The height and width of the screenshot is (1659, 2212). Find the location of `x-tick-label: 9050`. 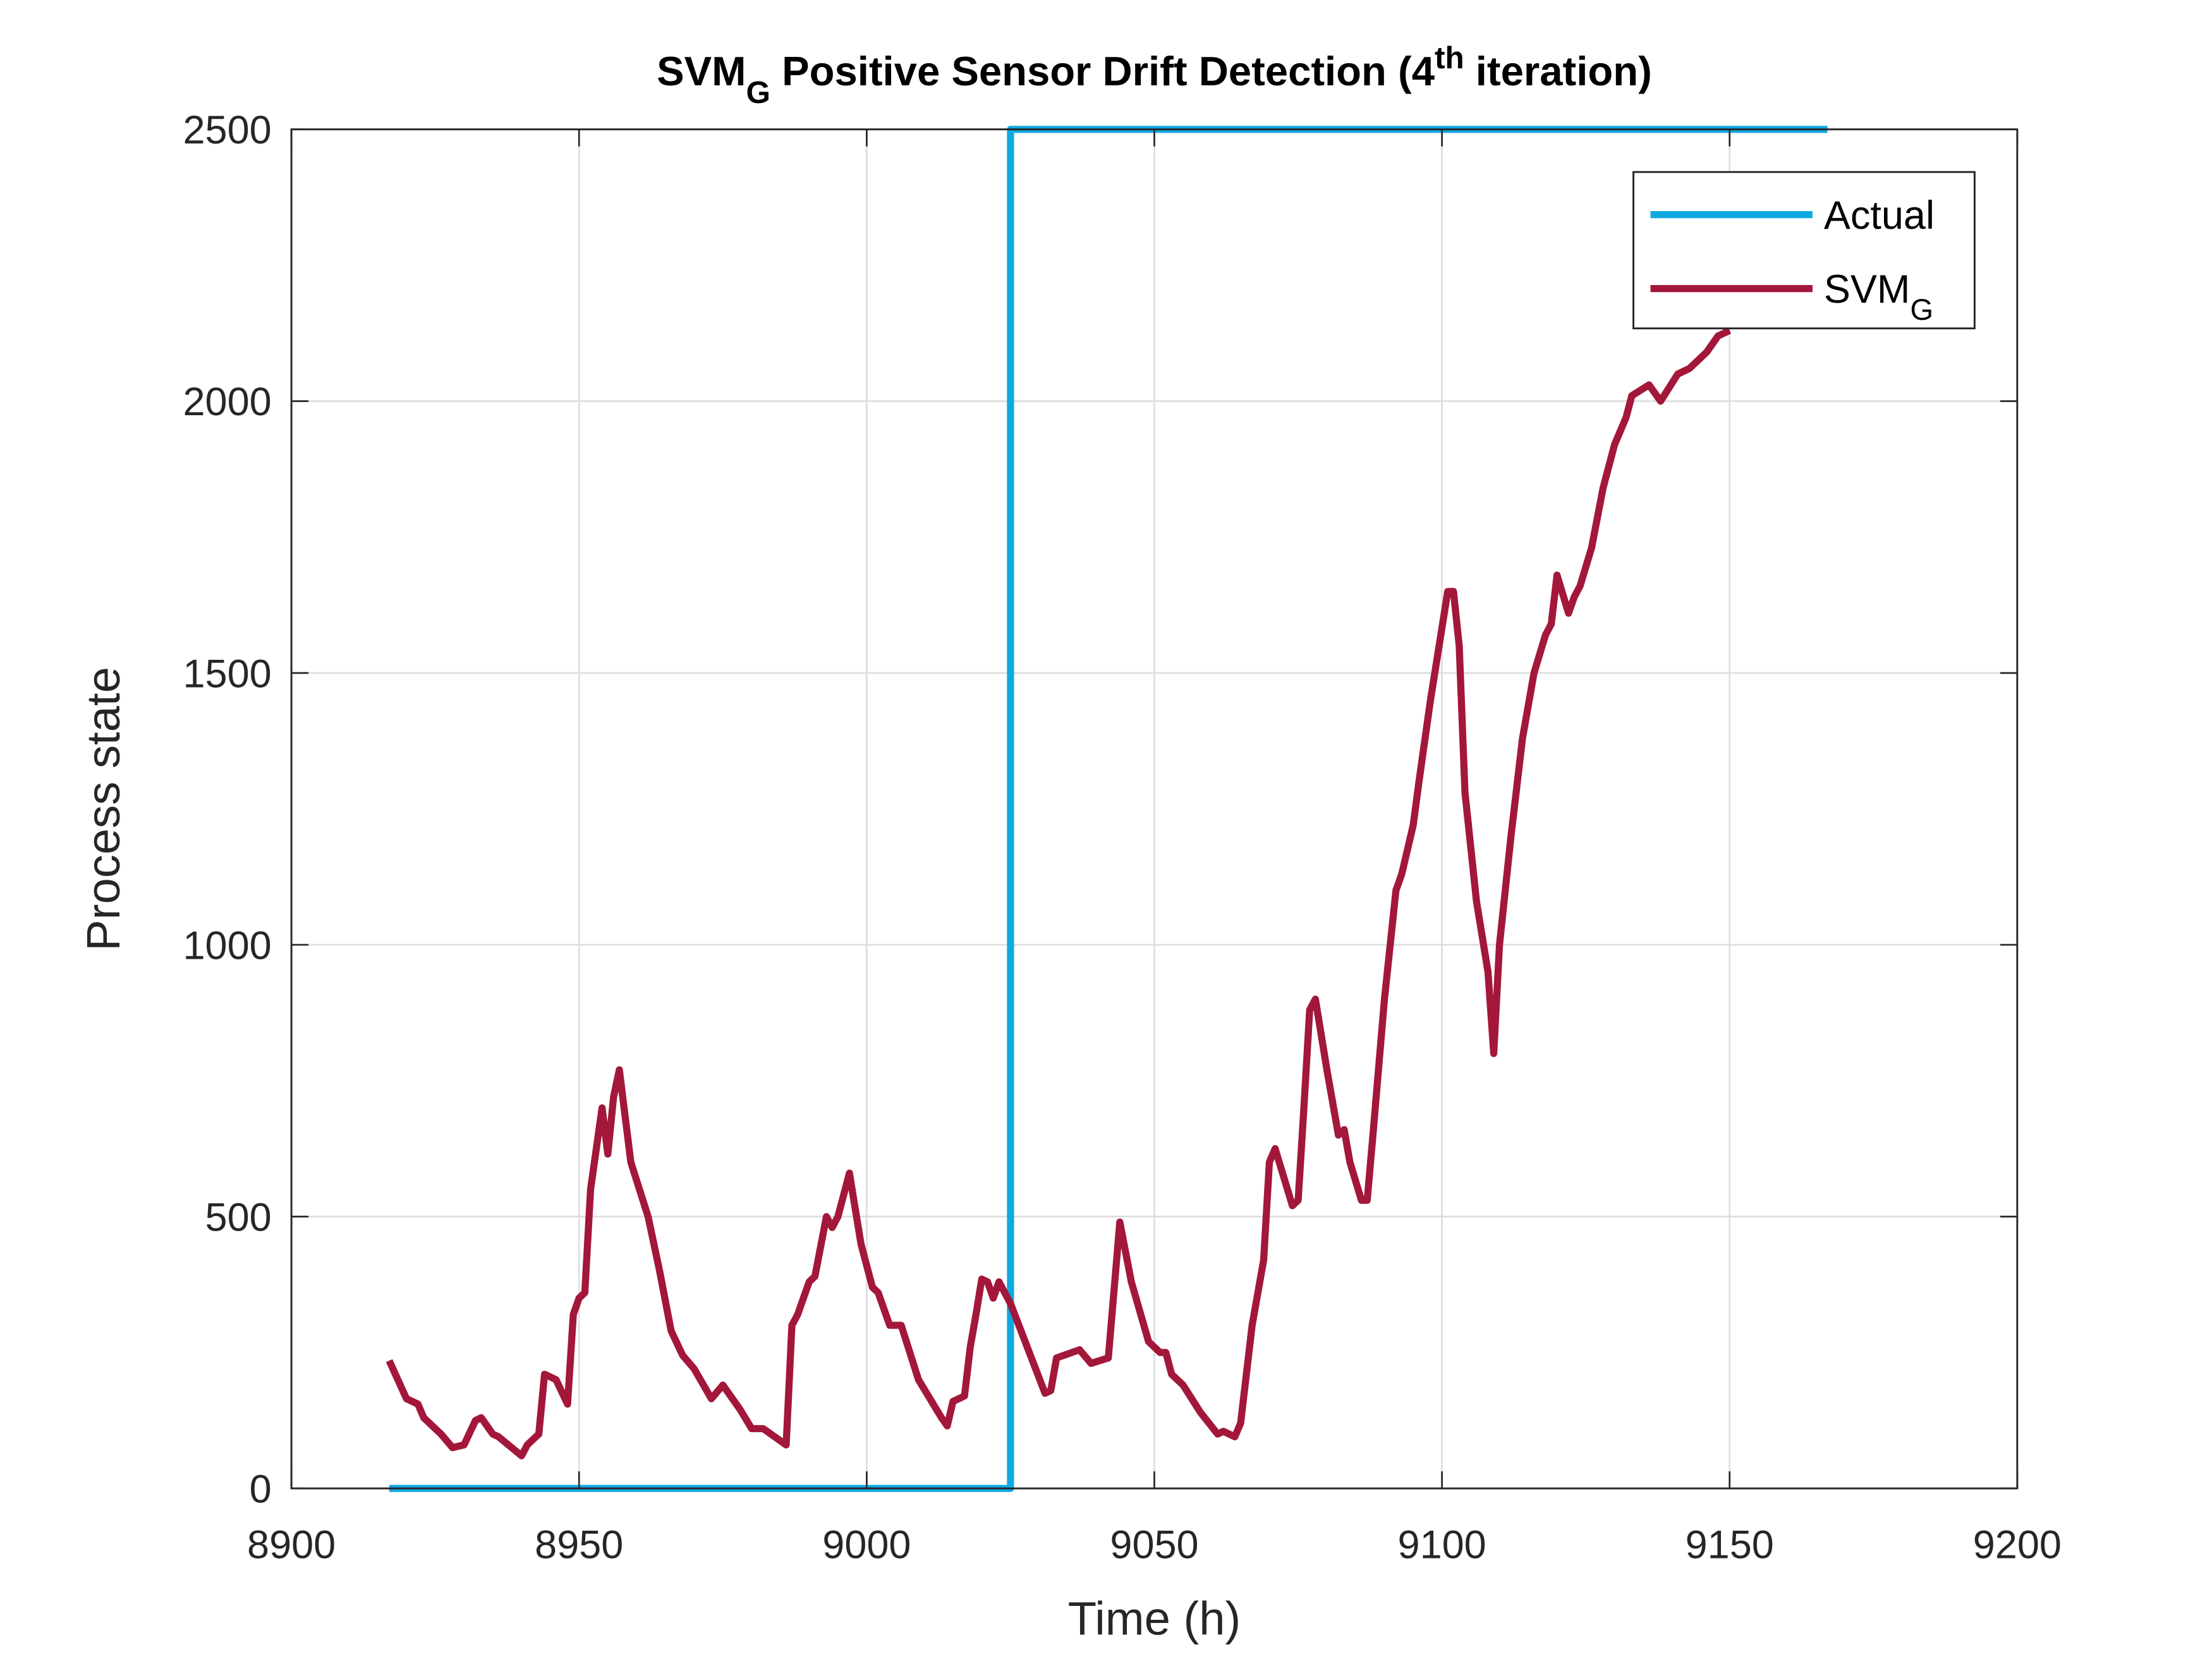

x-tick-label: 9050 is located at coordinates (1154, 1544).